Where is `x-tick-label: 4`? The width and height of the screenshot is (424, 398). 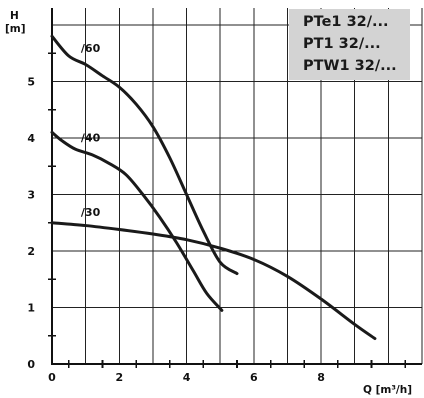
x-tick-label: 4 is located at coordinates (187, 377).